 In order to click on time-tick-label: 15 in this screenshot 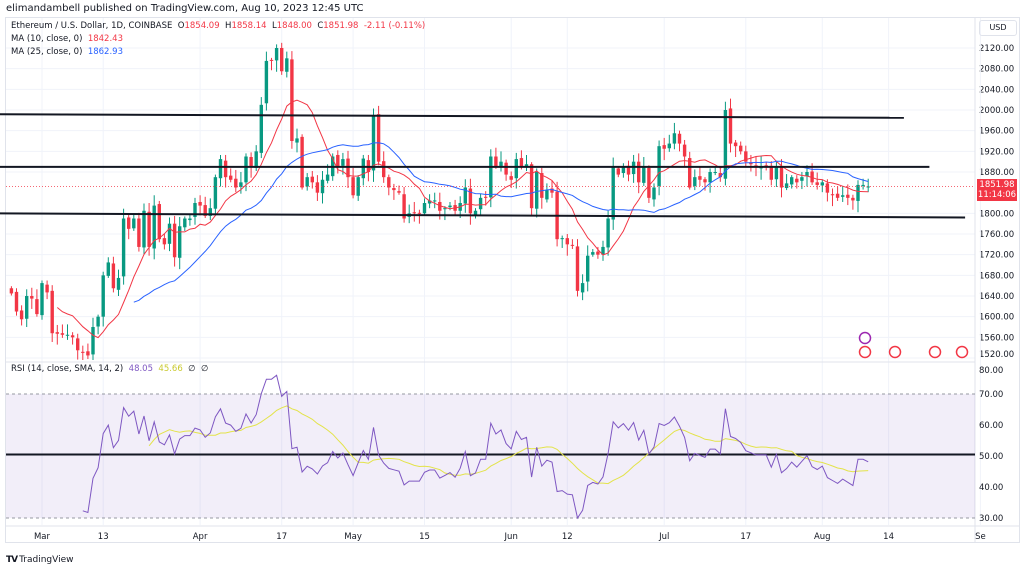, I will do `click(424, 537)`.